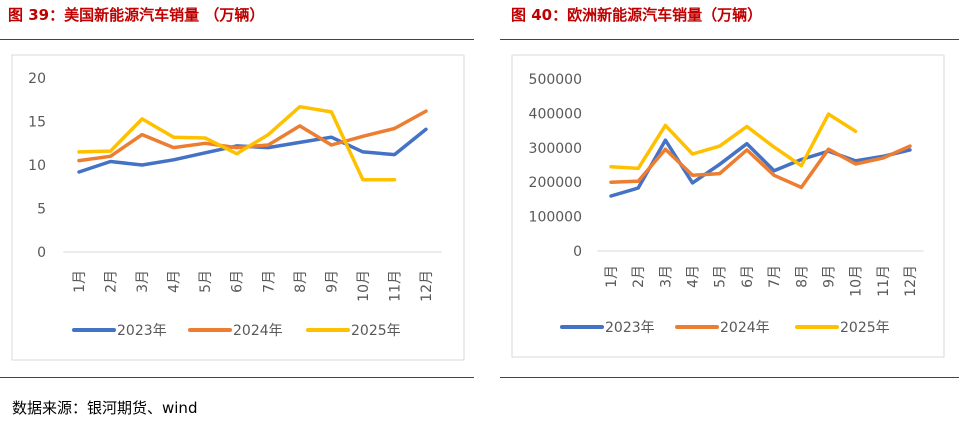 This screenshot has width=959, height=422. What do you see at coordinates (637, 15) in the screenshot?
I see `figure-40-title: 图 40：欧洲新能源汽车销量（万辆）` at bounding box center [637, 15].